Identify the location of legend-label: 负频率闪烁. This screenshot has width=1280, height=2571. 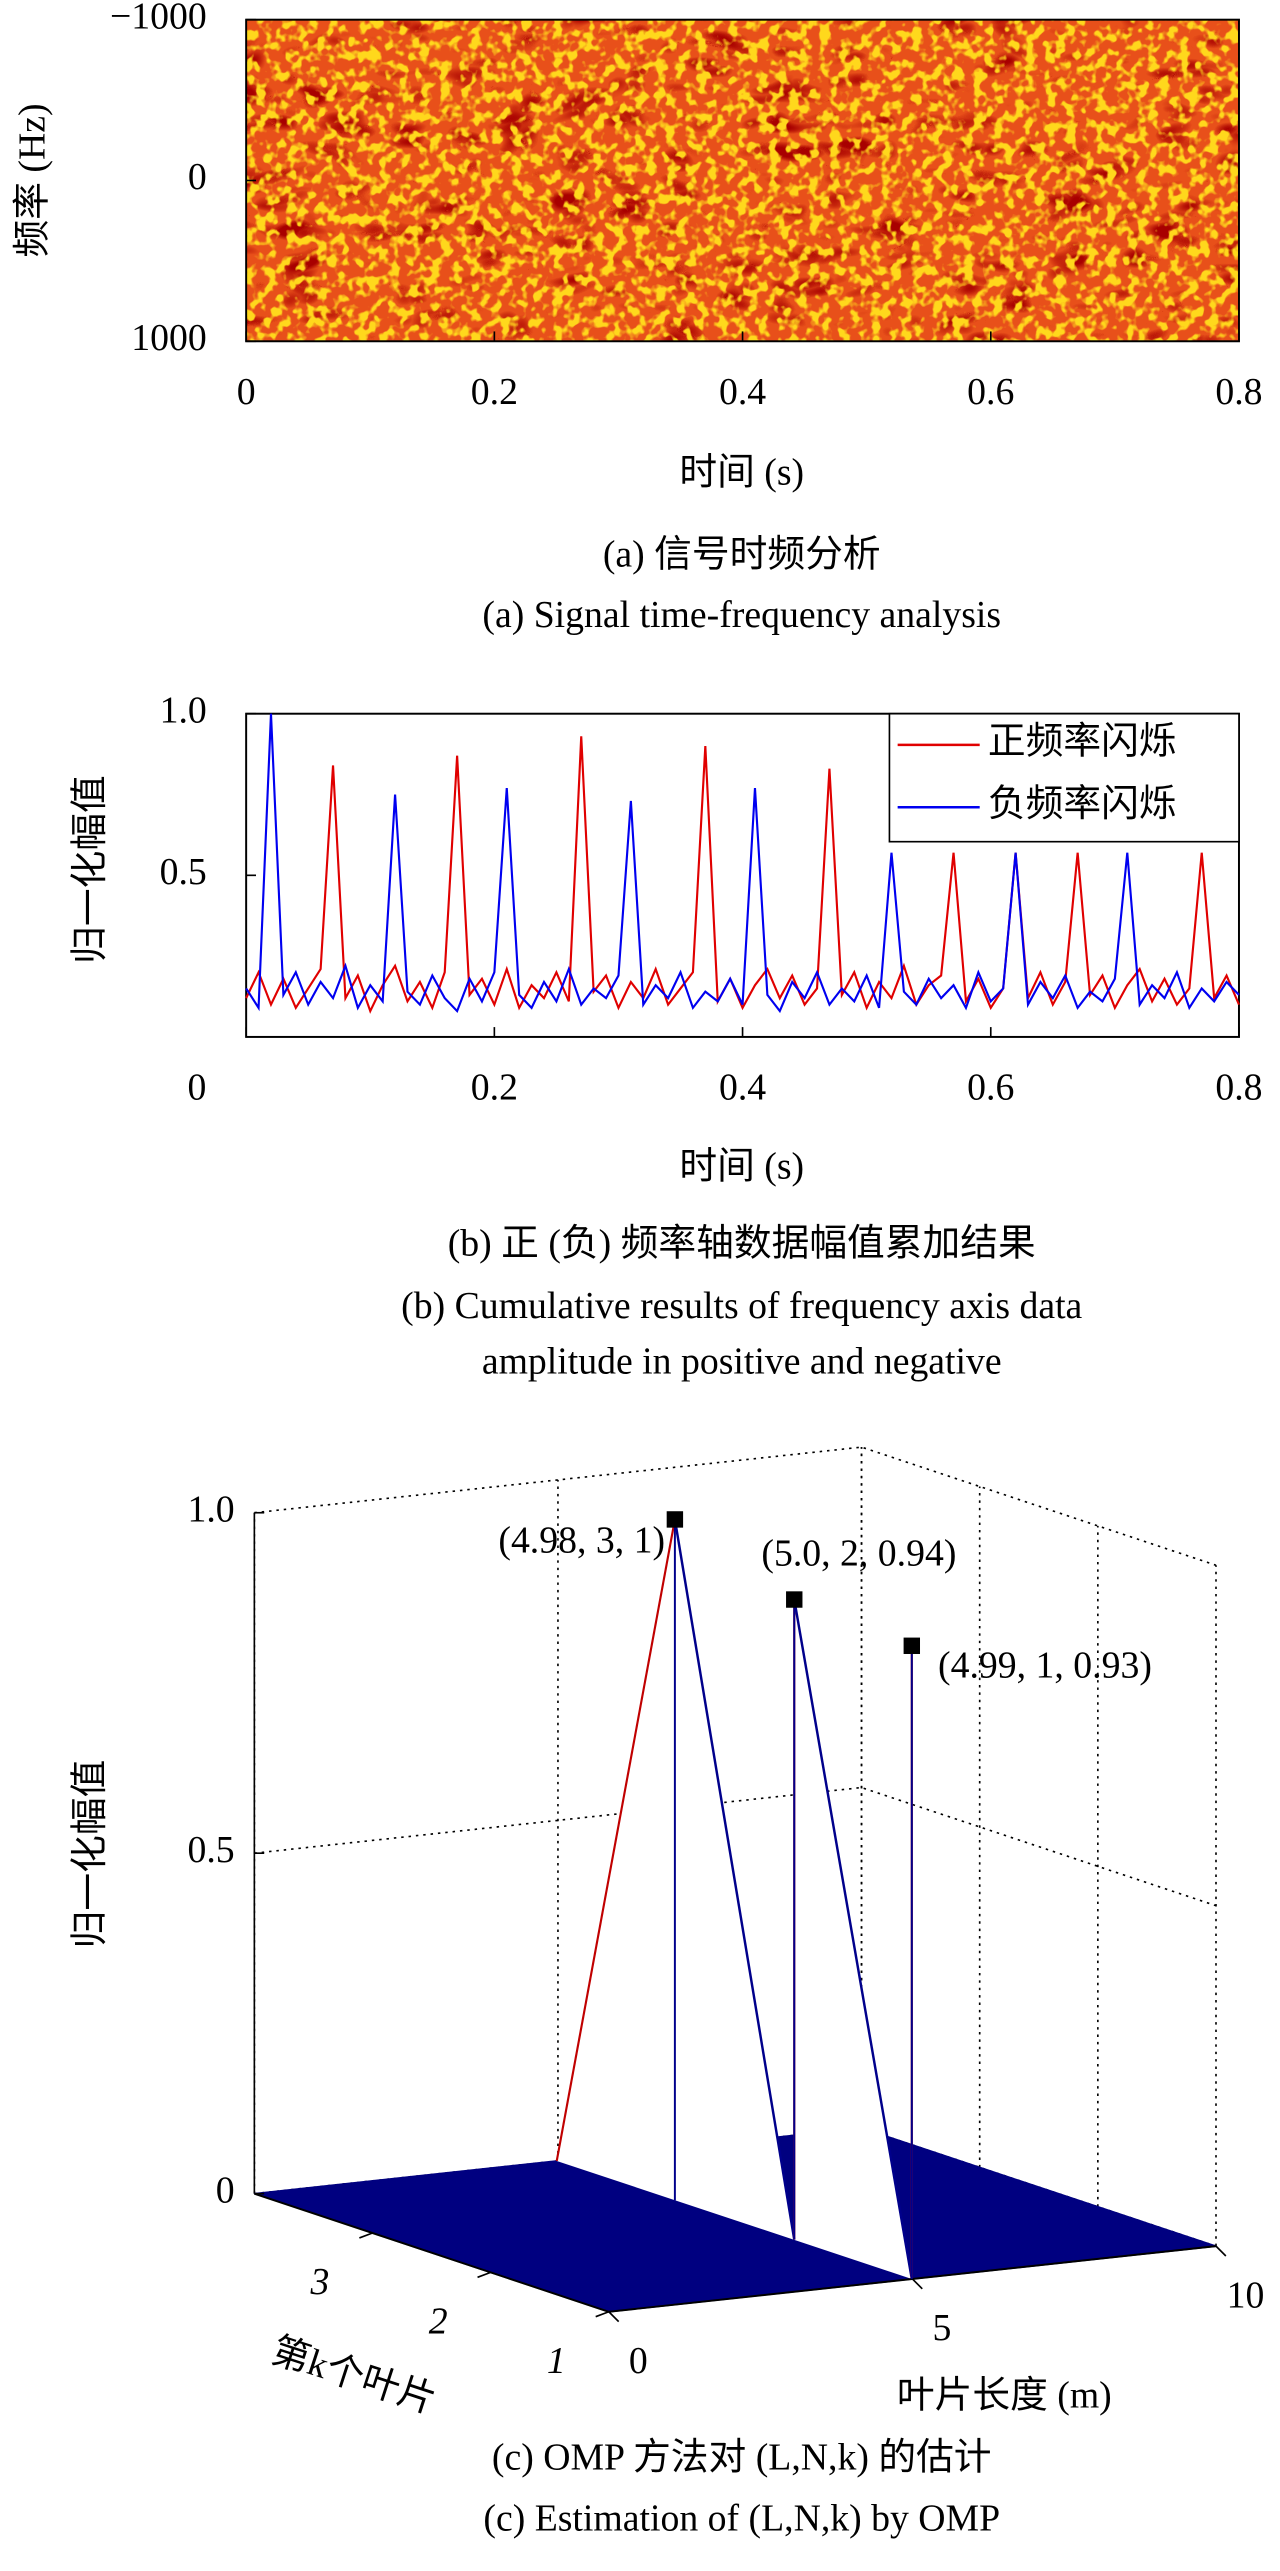
(1082, 804).